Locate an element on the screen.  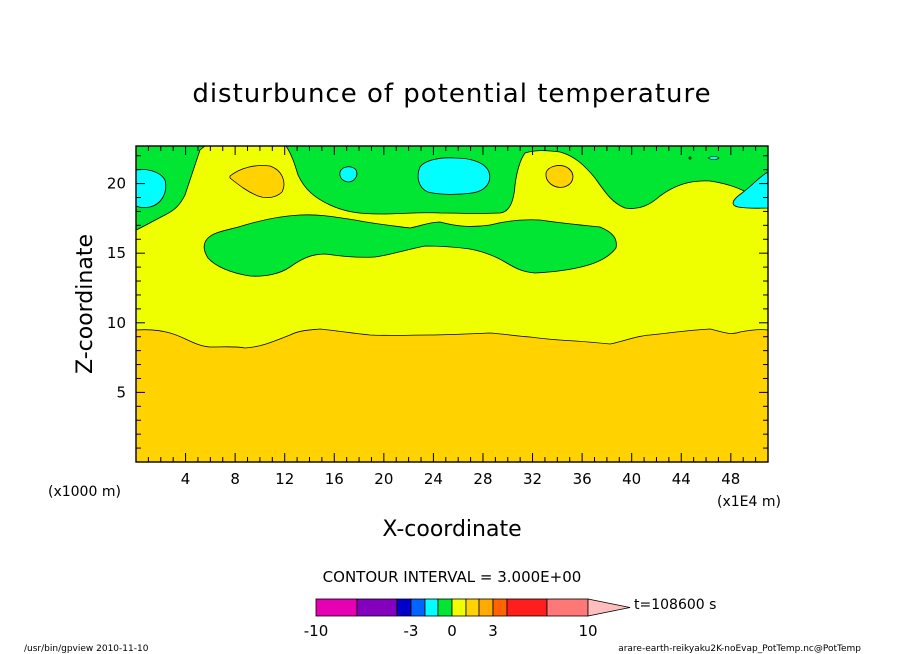
colorbar-label: 10 is located at coordinates (587, 631).